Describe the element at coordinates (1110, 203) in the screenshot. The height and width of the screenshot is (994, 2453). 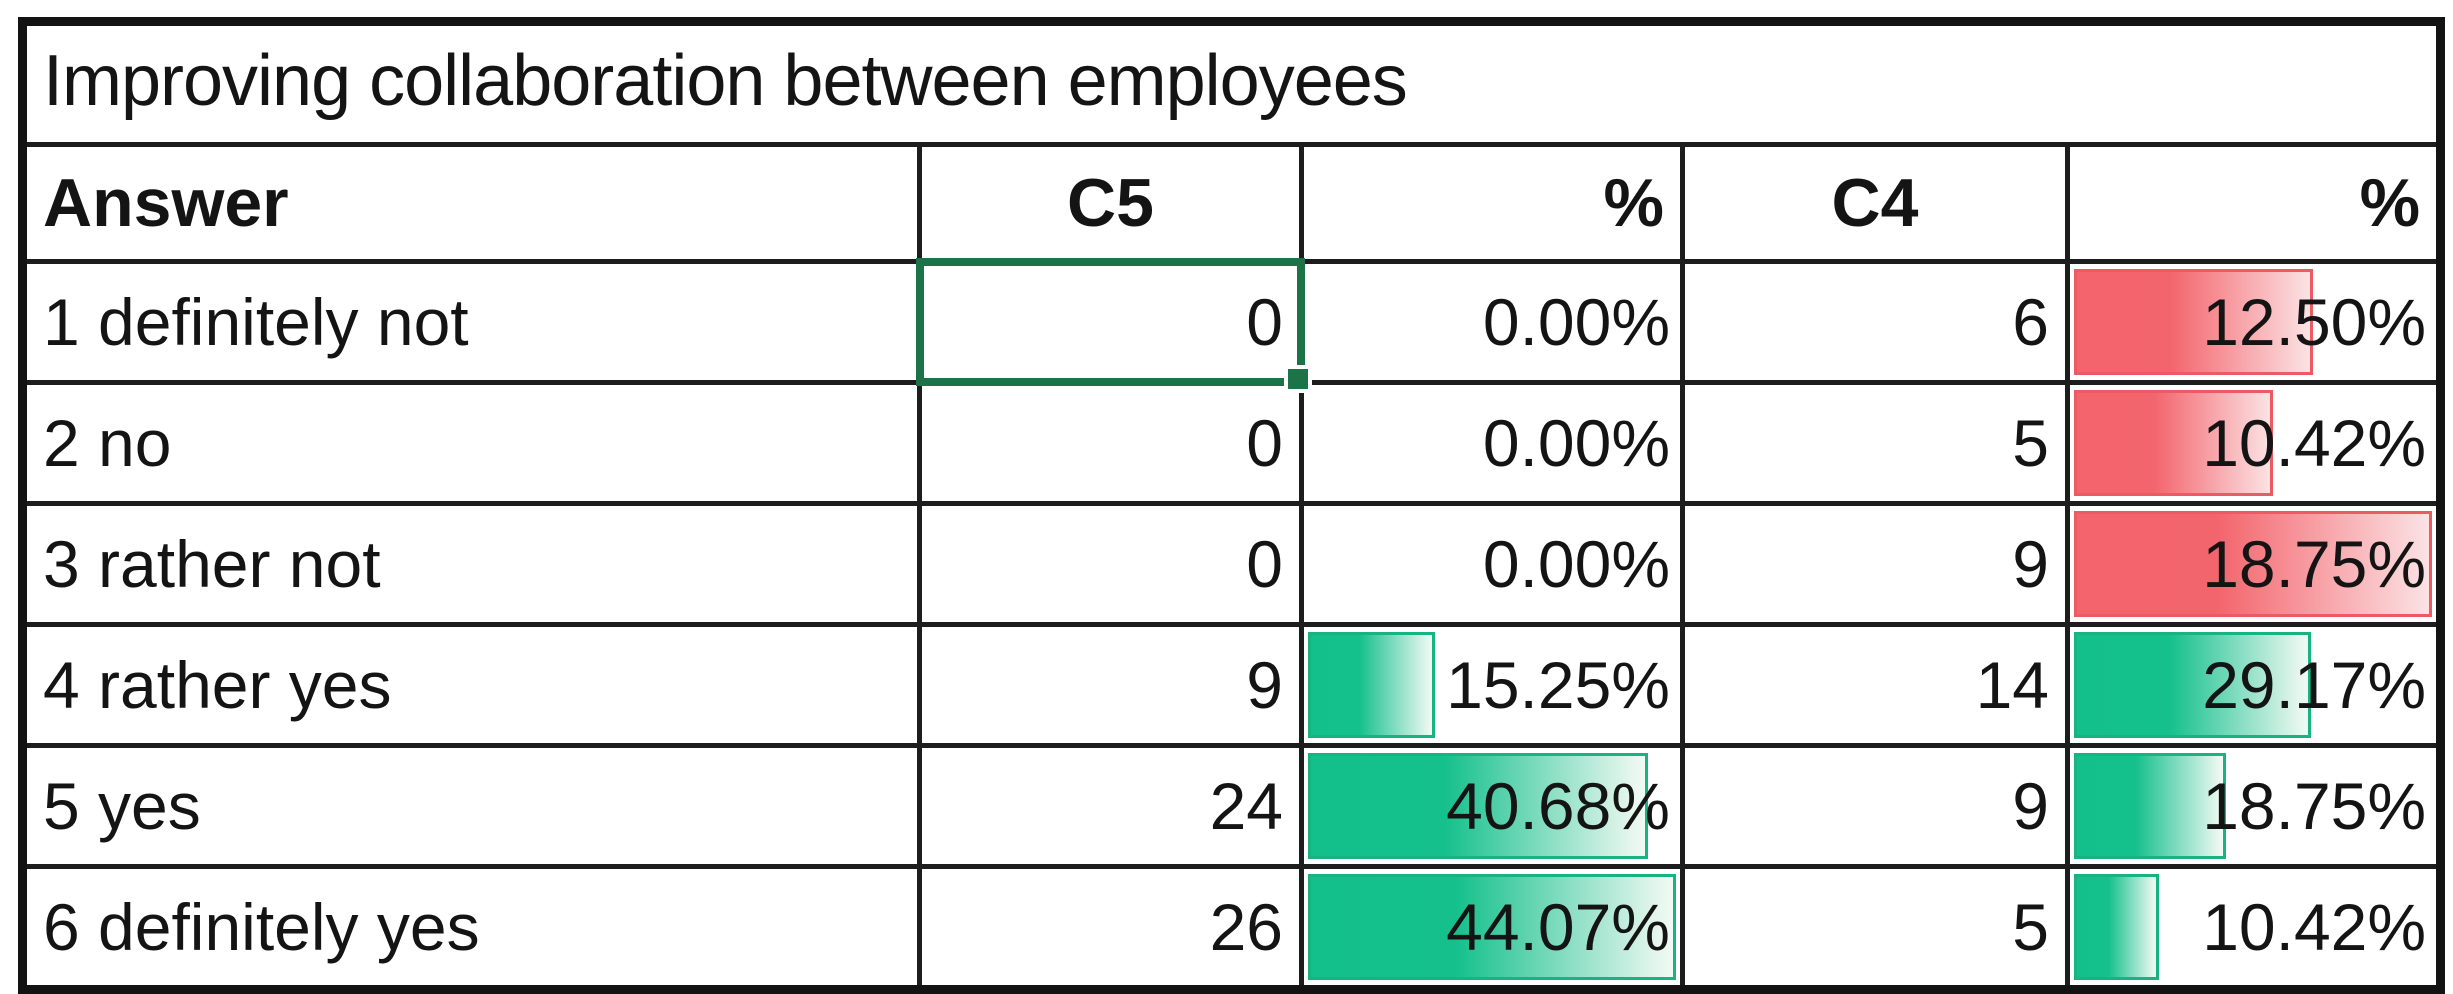
I see `col-header-c5: C5` at that location.